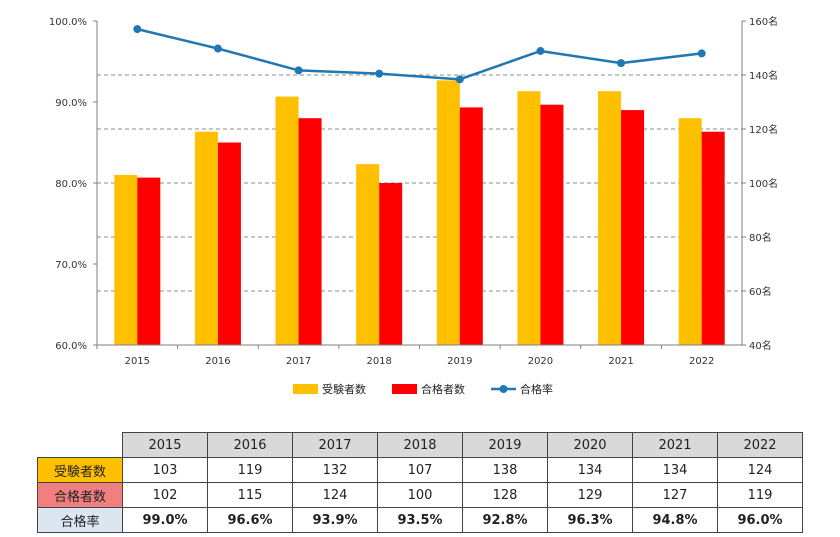 The height and width of the screenshot is (537, 840). I want to click on table-cell: 93.9%, so click(335, 520).